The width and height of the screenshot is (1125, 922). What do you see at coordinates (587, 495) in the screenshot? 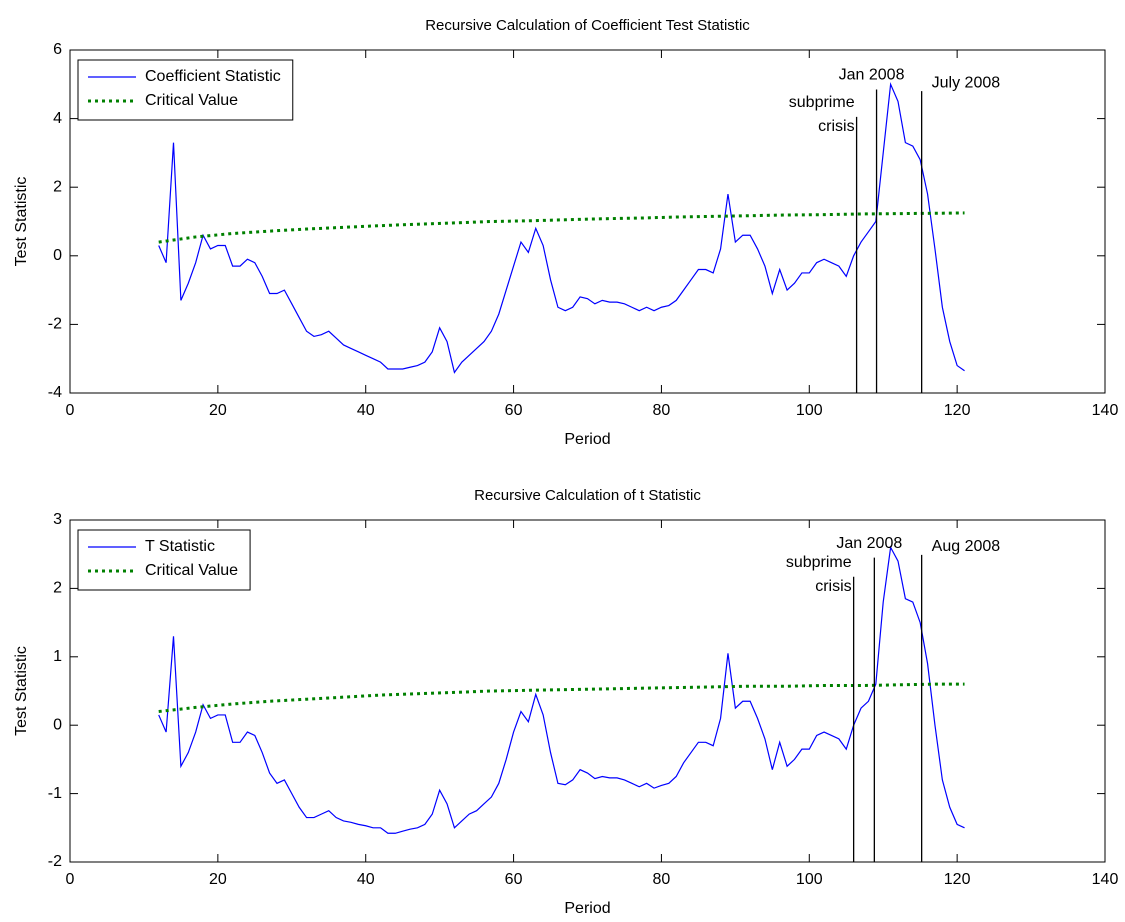
I see `chart-title: Recursive Calculation of t Statistic` at bounding box center [587, 495].